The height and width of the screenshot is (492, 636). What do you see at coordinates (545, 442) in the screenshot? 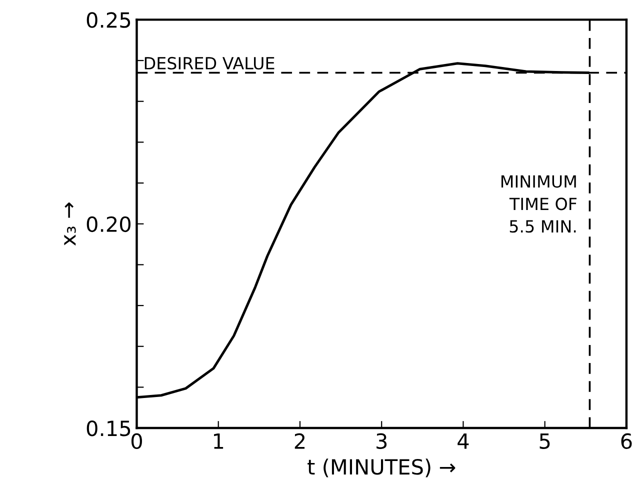
I see `x-tick-label: 5` at bounding box center [545, 442].